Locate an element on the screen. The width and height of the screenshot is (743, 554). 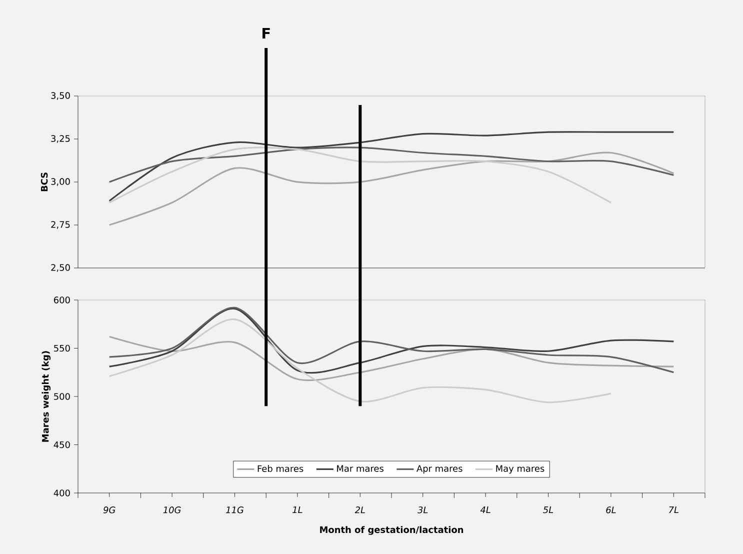
x-tick-label: 6L is located at coordinates (611, 510).